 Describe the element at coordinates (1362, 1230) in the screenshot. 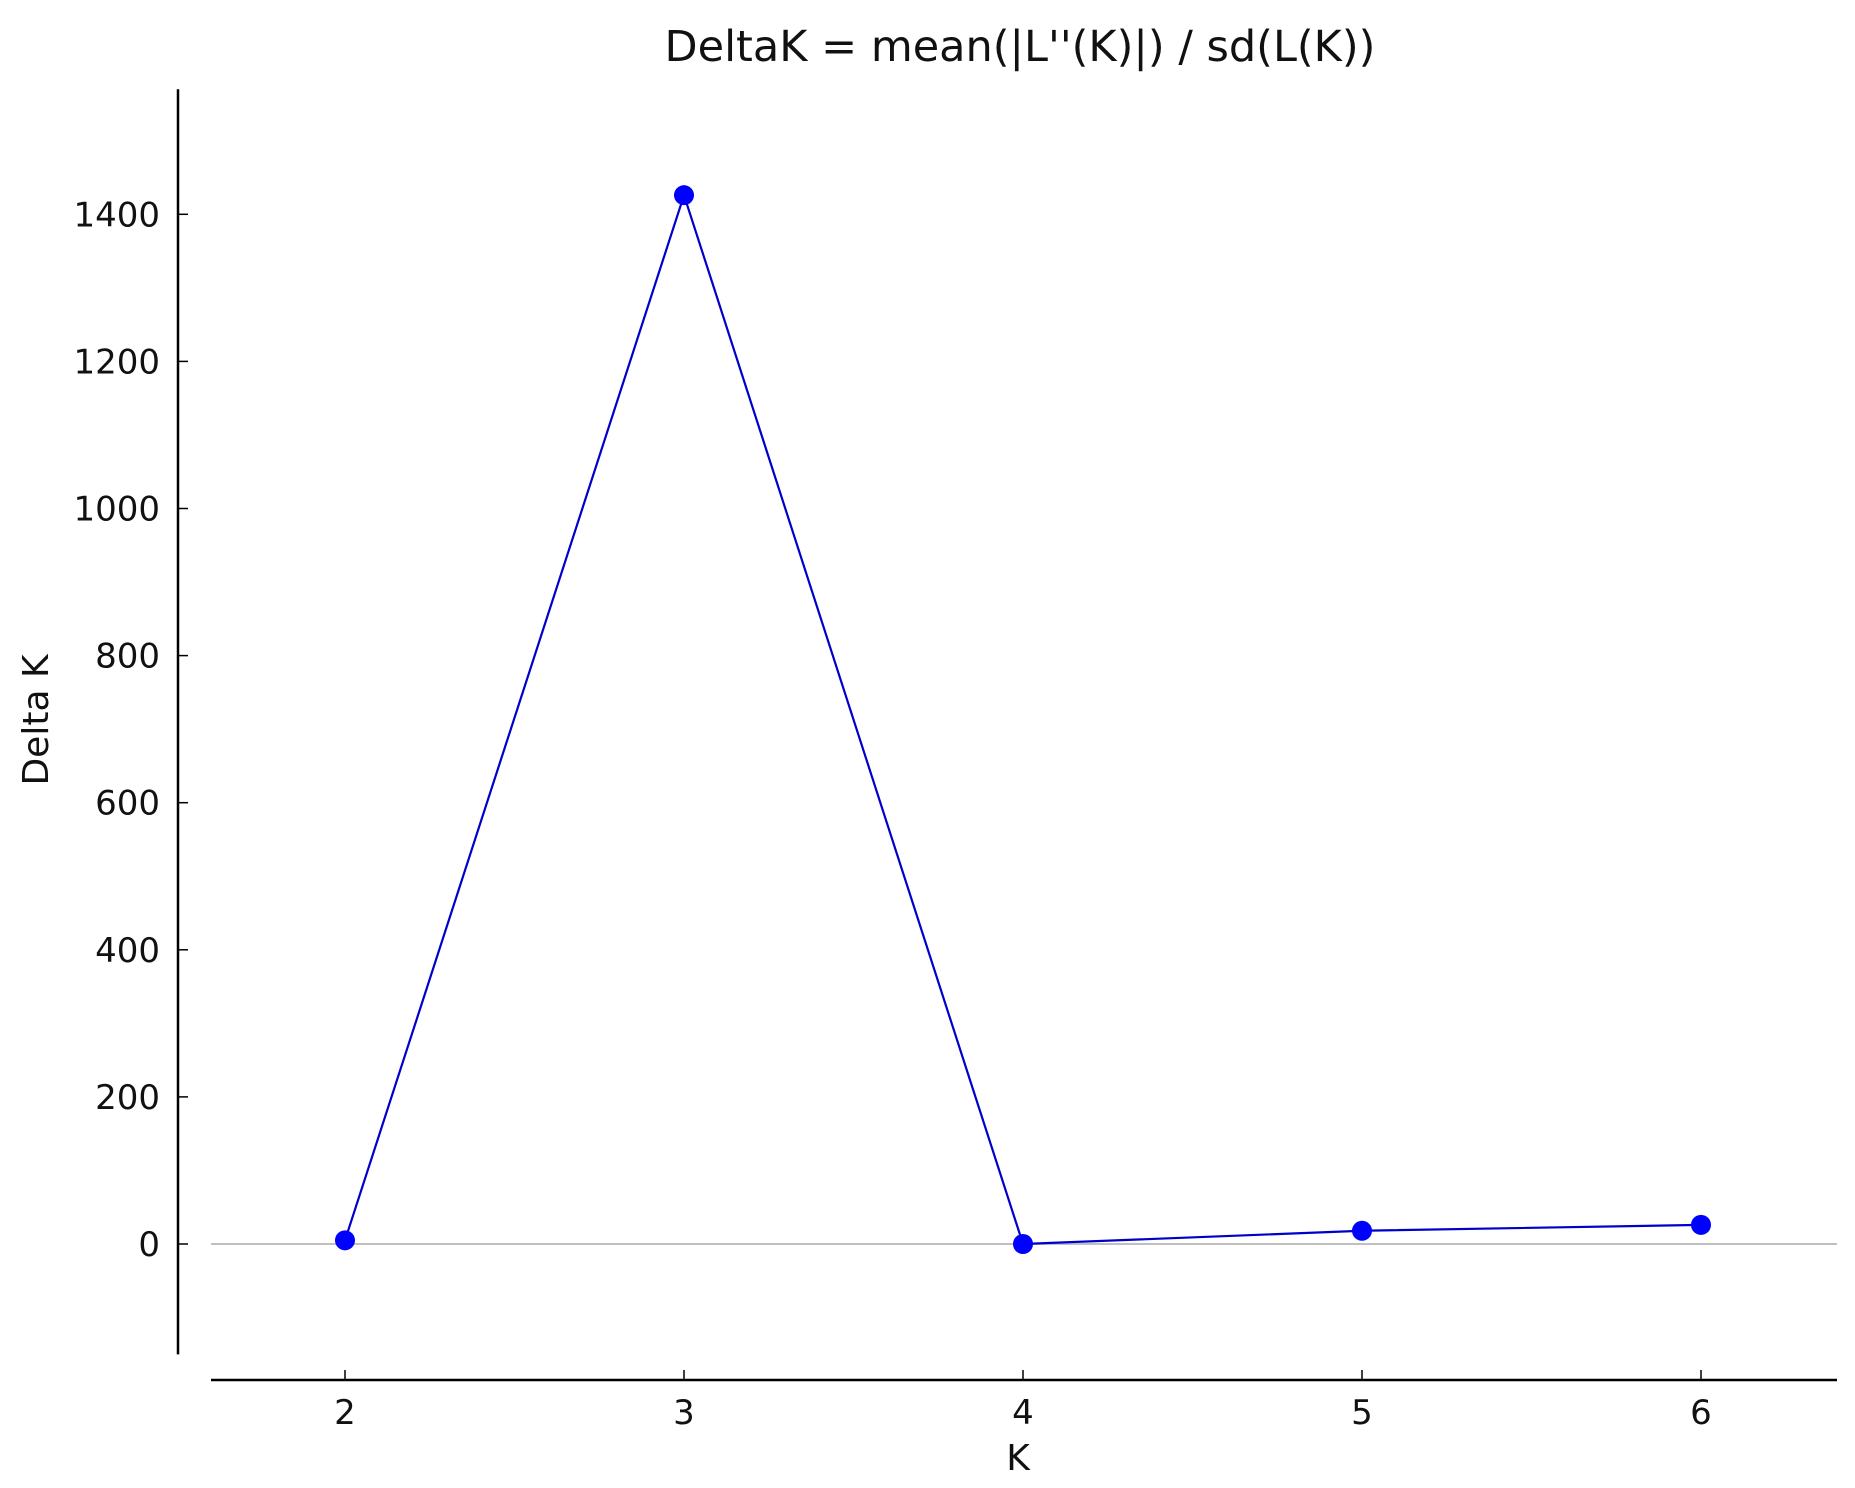

I see `data-point-k5` at that location.